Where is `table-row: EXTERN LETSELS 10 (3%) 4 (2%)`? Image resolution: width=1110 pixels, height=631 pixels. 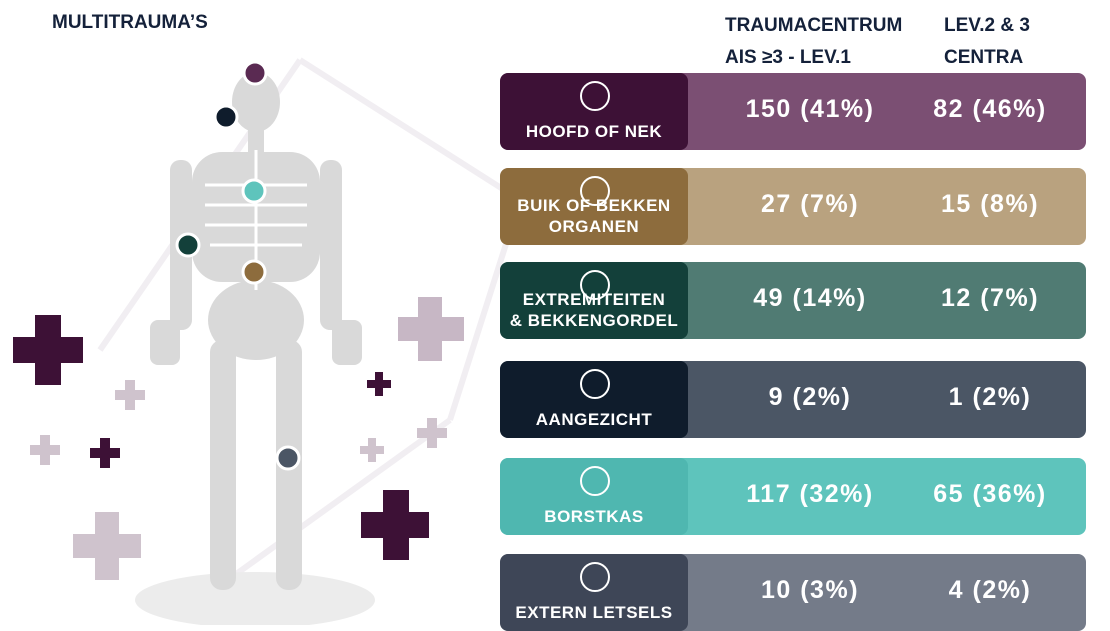 table-row: EXTERN LETSELS 10 (3%) 4 (2%) is located at coordinates (793, 592).